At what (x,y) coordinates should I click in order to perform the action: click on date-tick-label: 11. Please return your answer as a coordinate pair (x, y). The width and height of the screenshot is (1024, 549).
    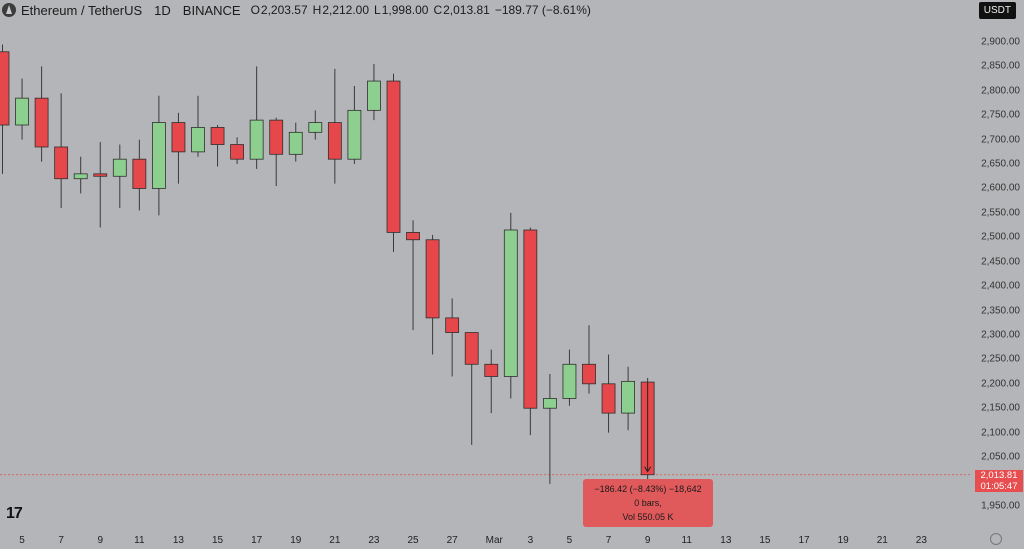
    Looking at the image, I should click on (139, 540).